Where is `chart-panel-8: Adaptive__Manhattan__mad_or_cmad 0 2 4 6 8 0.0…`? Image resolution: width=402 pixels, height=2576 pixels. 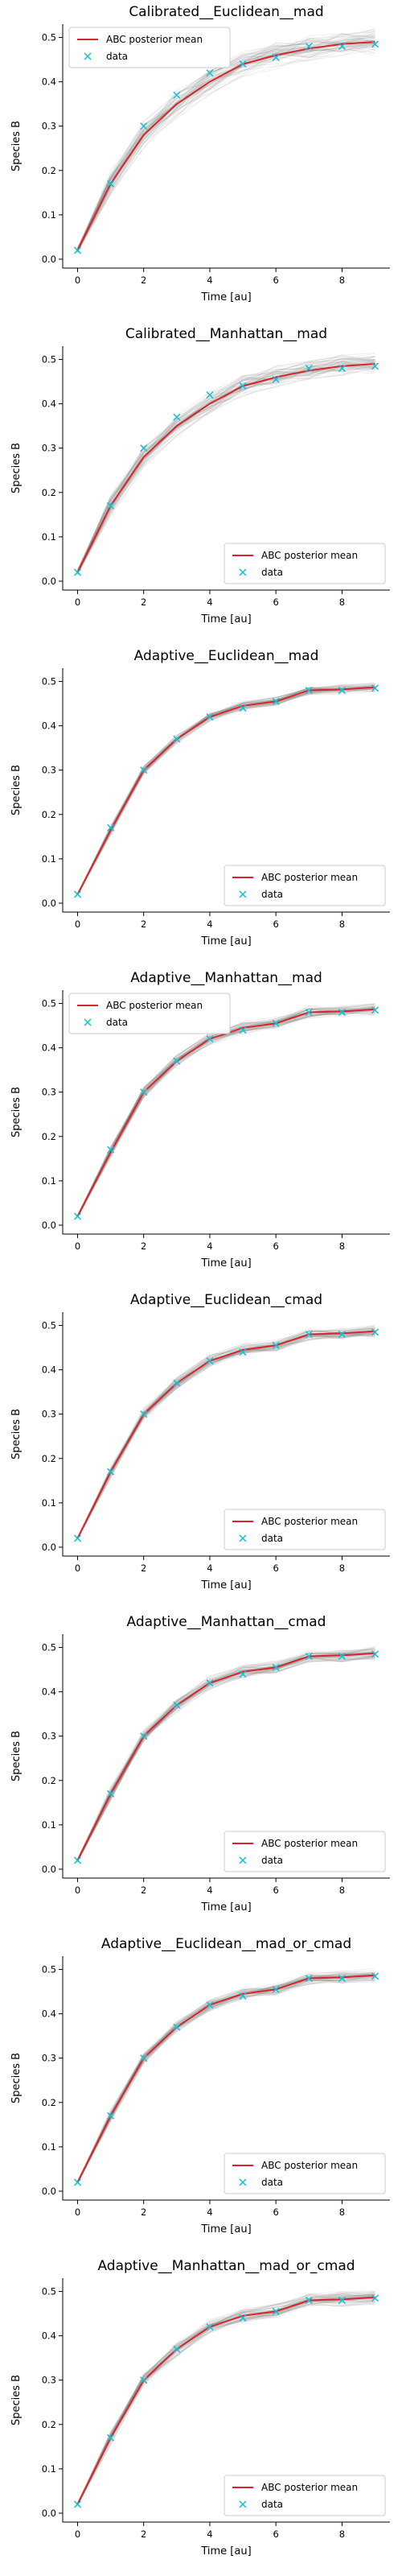 chart-panel-8: Adaptive__Manhattan__mad_or_cmad 0 2 4 6 8 0.0… is located at coordinates (200, 2407).